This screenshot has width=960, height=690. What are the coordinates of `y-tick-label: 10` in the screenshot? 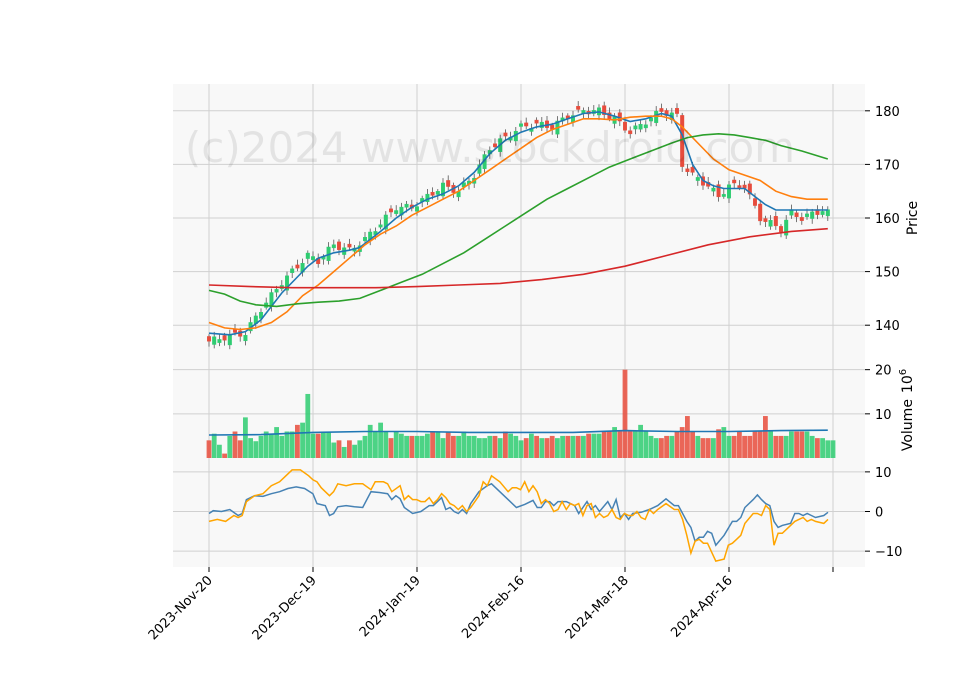 It's located at (883, 473).